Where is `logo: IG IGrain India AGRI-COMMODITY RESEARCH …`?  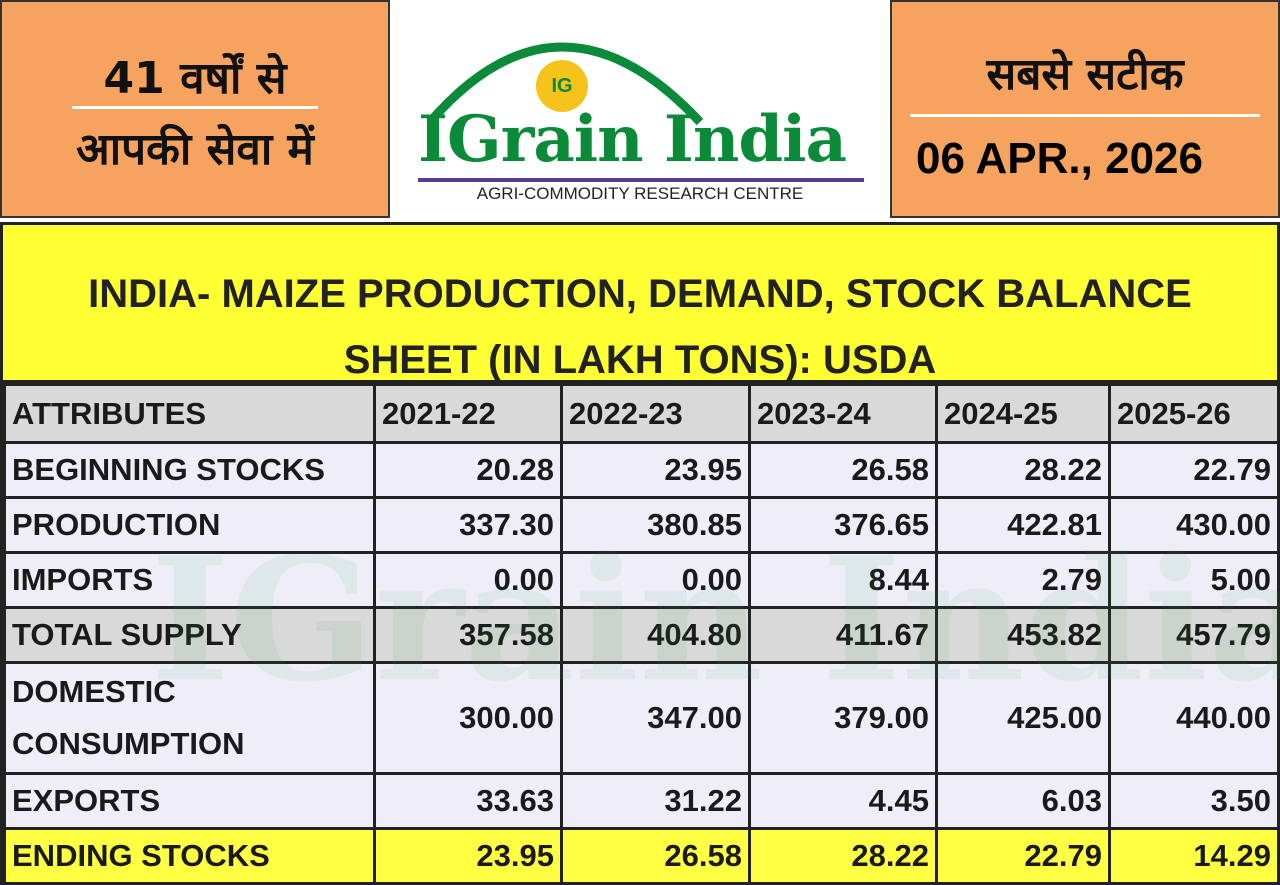
logo: IG IGrain India AGRI-COMMODITY RESEARCH … is located at coordinates (640, 110).